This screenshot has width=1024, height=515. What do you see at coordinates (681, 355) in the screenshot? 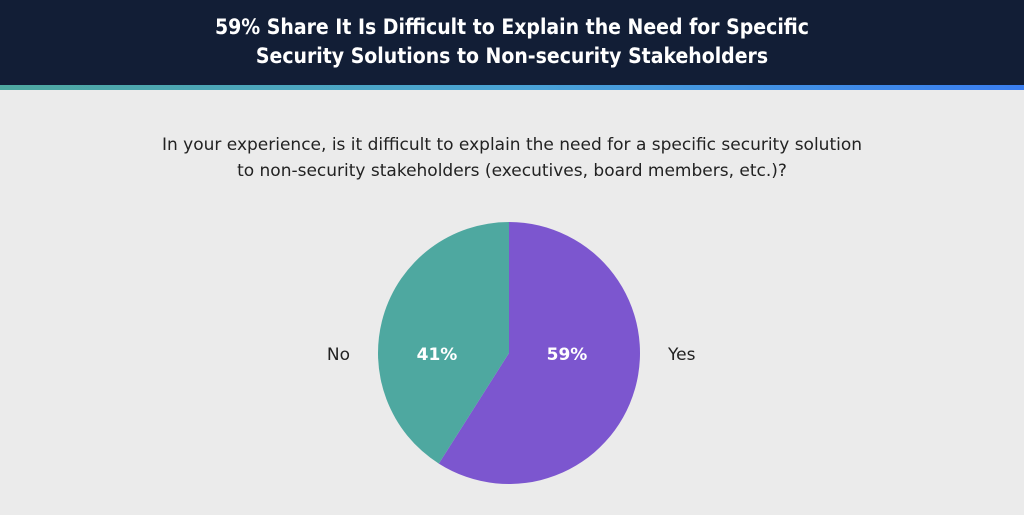
I see `category-label-yes: Yes` at bounding box center [681, 355].